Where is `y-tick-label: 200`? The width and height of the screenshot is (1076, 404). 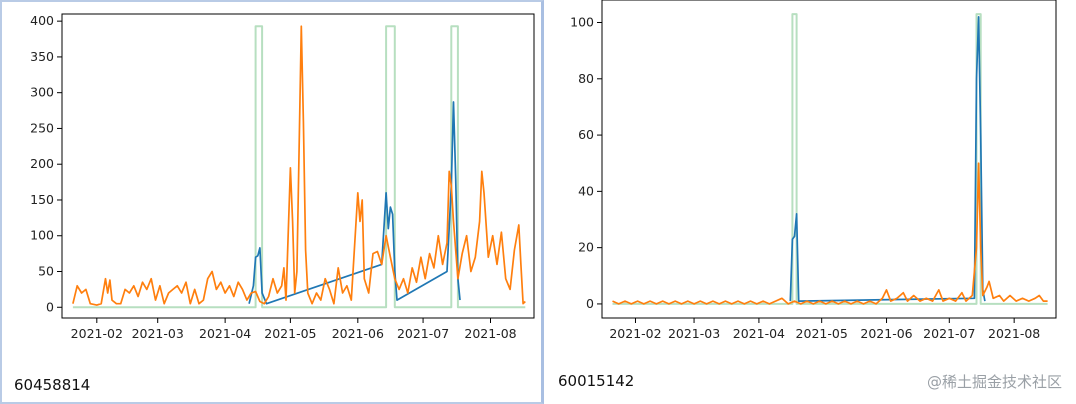
y-tick-label: 200 is located at coordinates (42, 163).